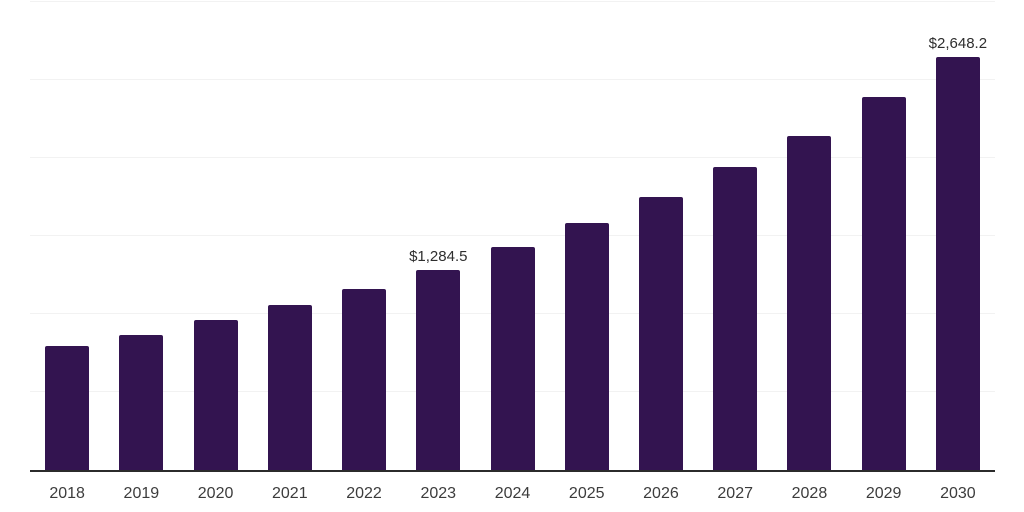 The image size is (1024, 512). Describe the element at coordinates (438, 369) in the screenshot. I see `bar-2023` at that location.